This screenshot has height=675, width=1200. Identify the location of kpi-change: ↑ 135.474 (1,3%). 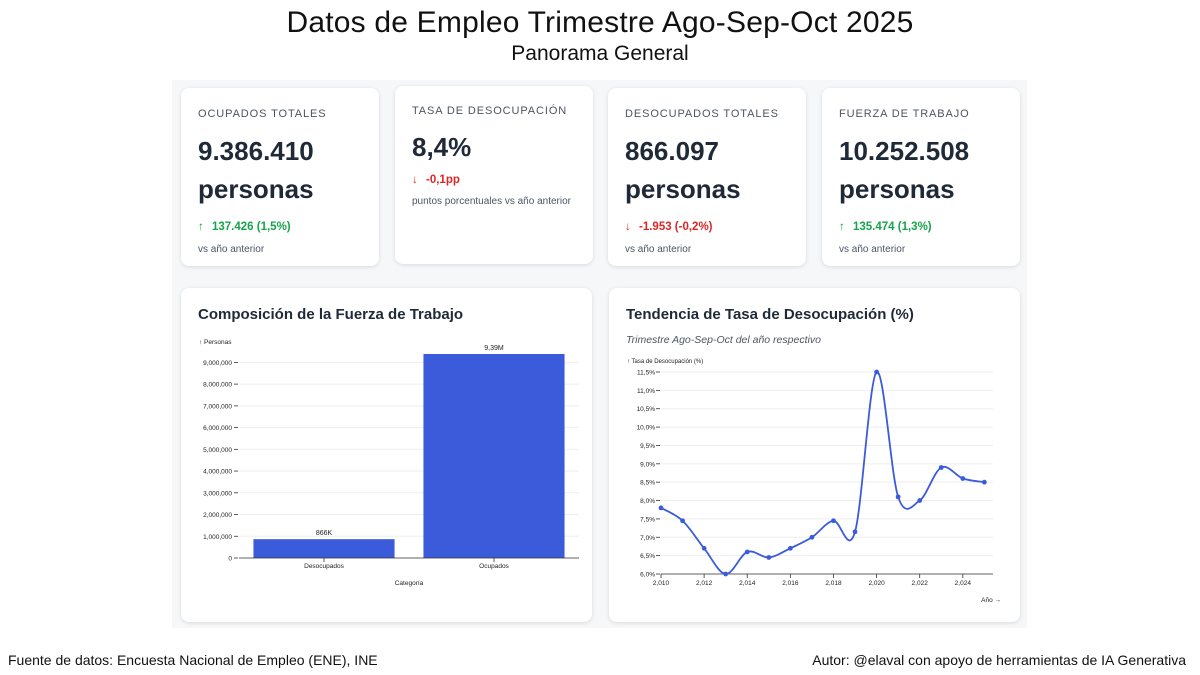
(885, 227).